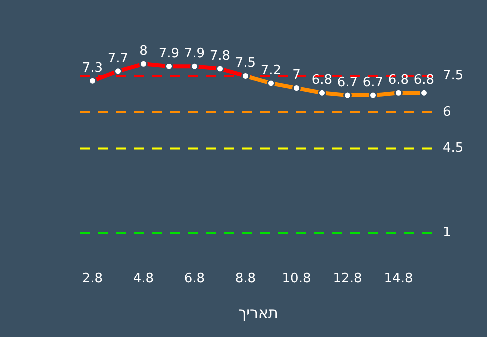  Describe the element at coordinates (143, 279) in the screenshot. I see `x-tick-label: 4.8` at that location.